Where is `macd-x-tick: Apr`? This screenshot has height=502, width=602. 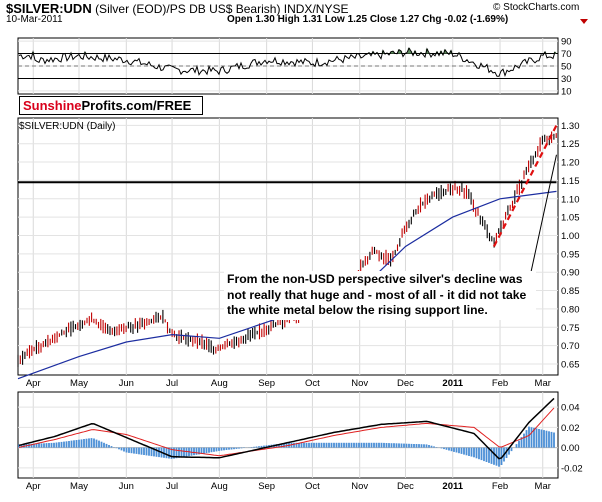 macd-x-tick: Apr is located at coordinates (33, 486).